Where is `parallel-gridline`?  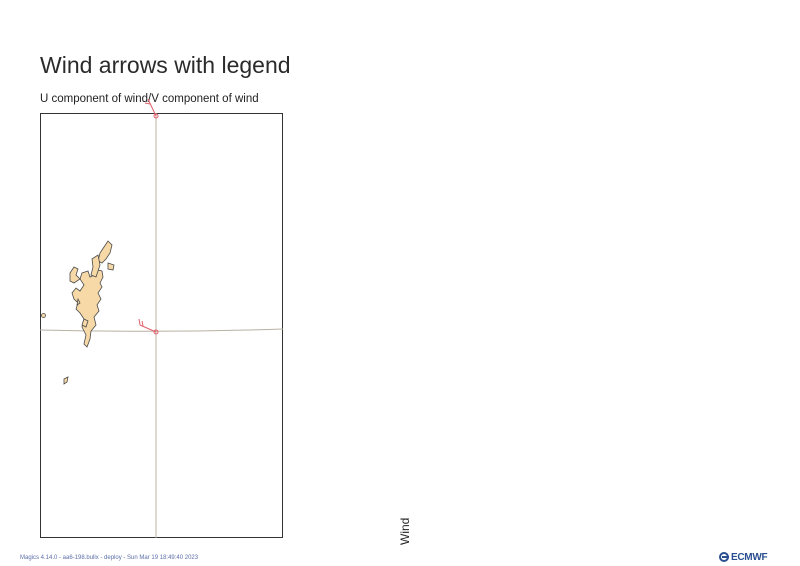 parallel-gridline is located at coordinates (161, 330).